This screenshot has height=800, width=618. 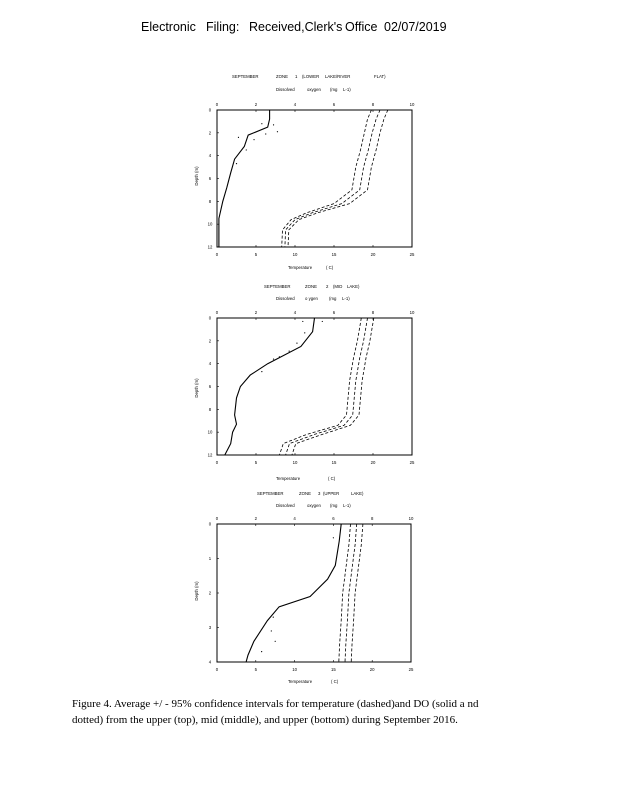 What do you see at coordinates (337, 286) in the screenshot?
I see `chart-title-part: (MID` at bounding box center [337, 286].